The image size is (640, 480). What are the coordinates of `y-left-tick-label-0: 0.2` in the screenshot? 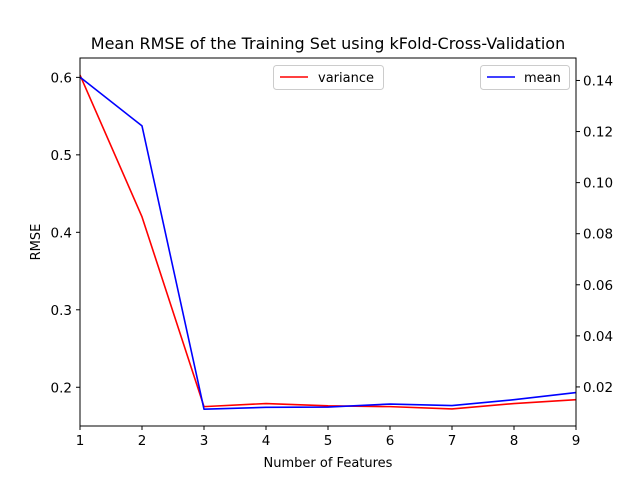 It's located at (61, 388).